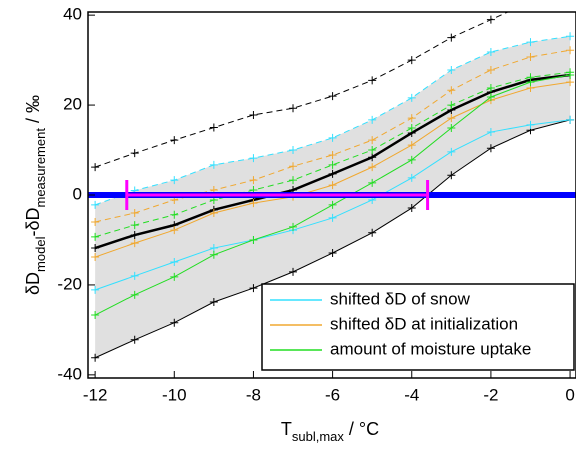  Describe the element at coordinates (361, 429) in the screenshot. I see `label-part: / °C` at that location.